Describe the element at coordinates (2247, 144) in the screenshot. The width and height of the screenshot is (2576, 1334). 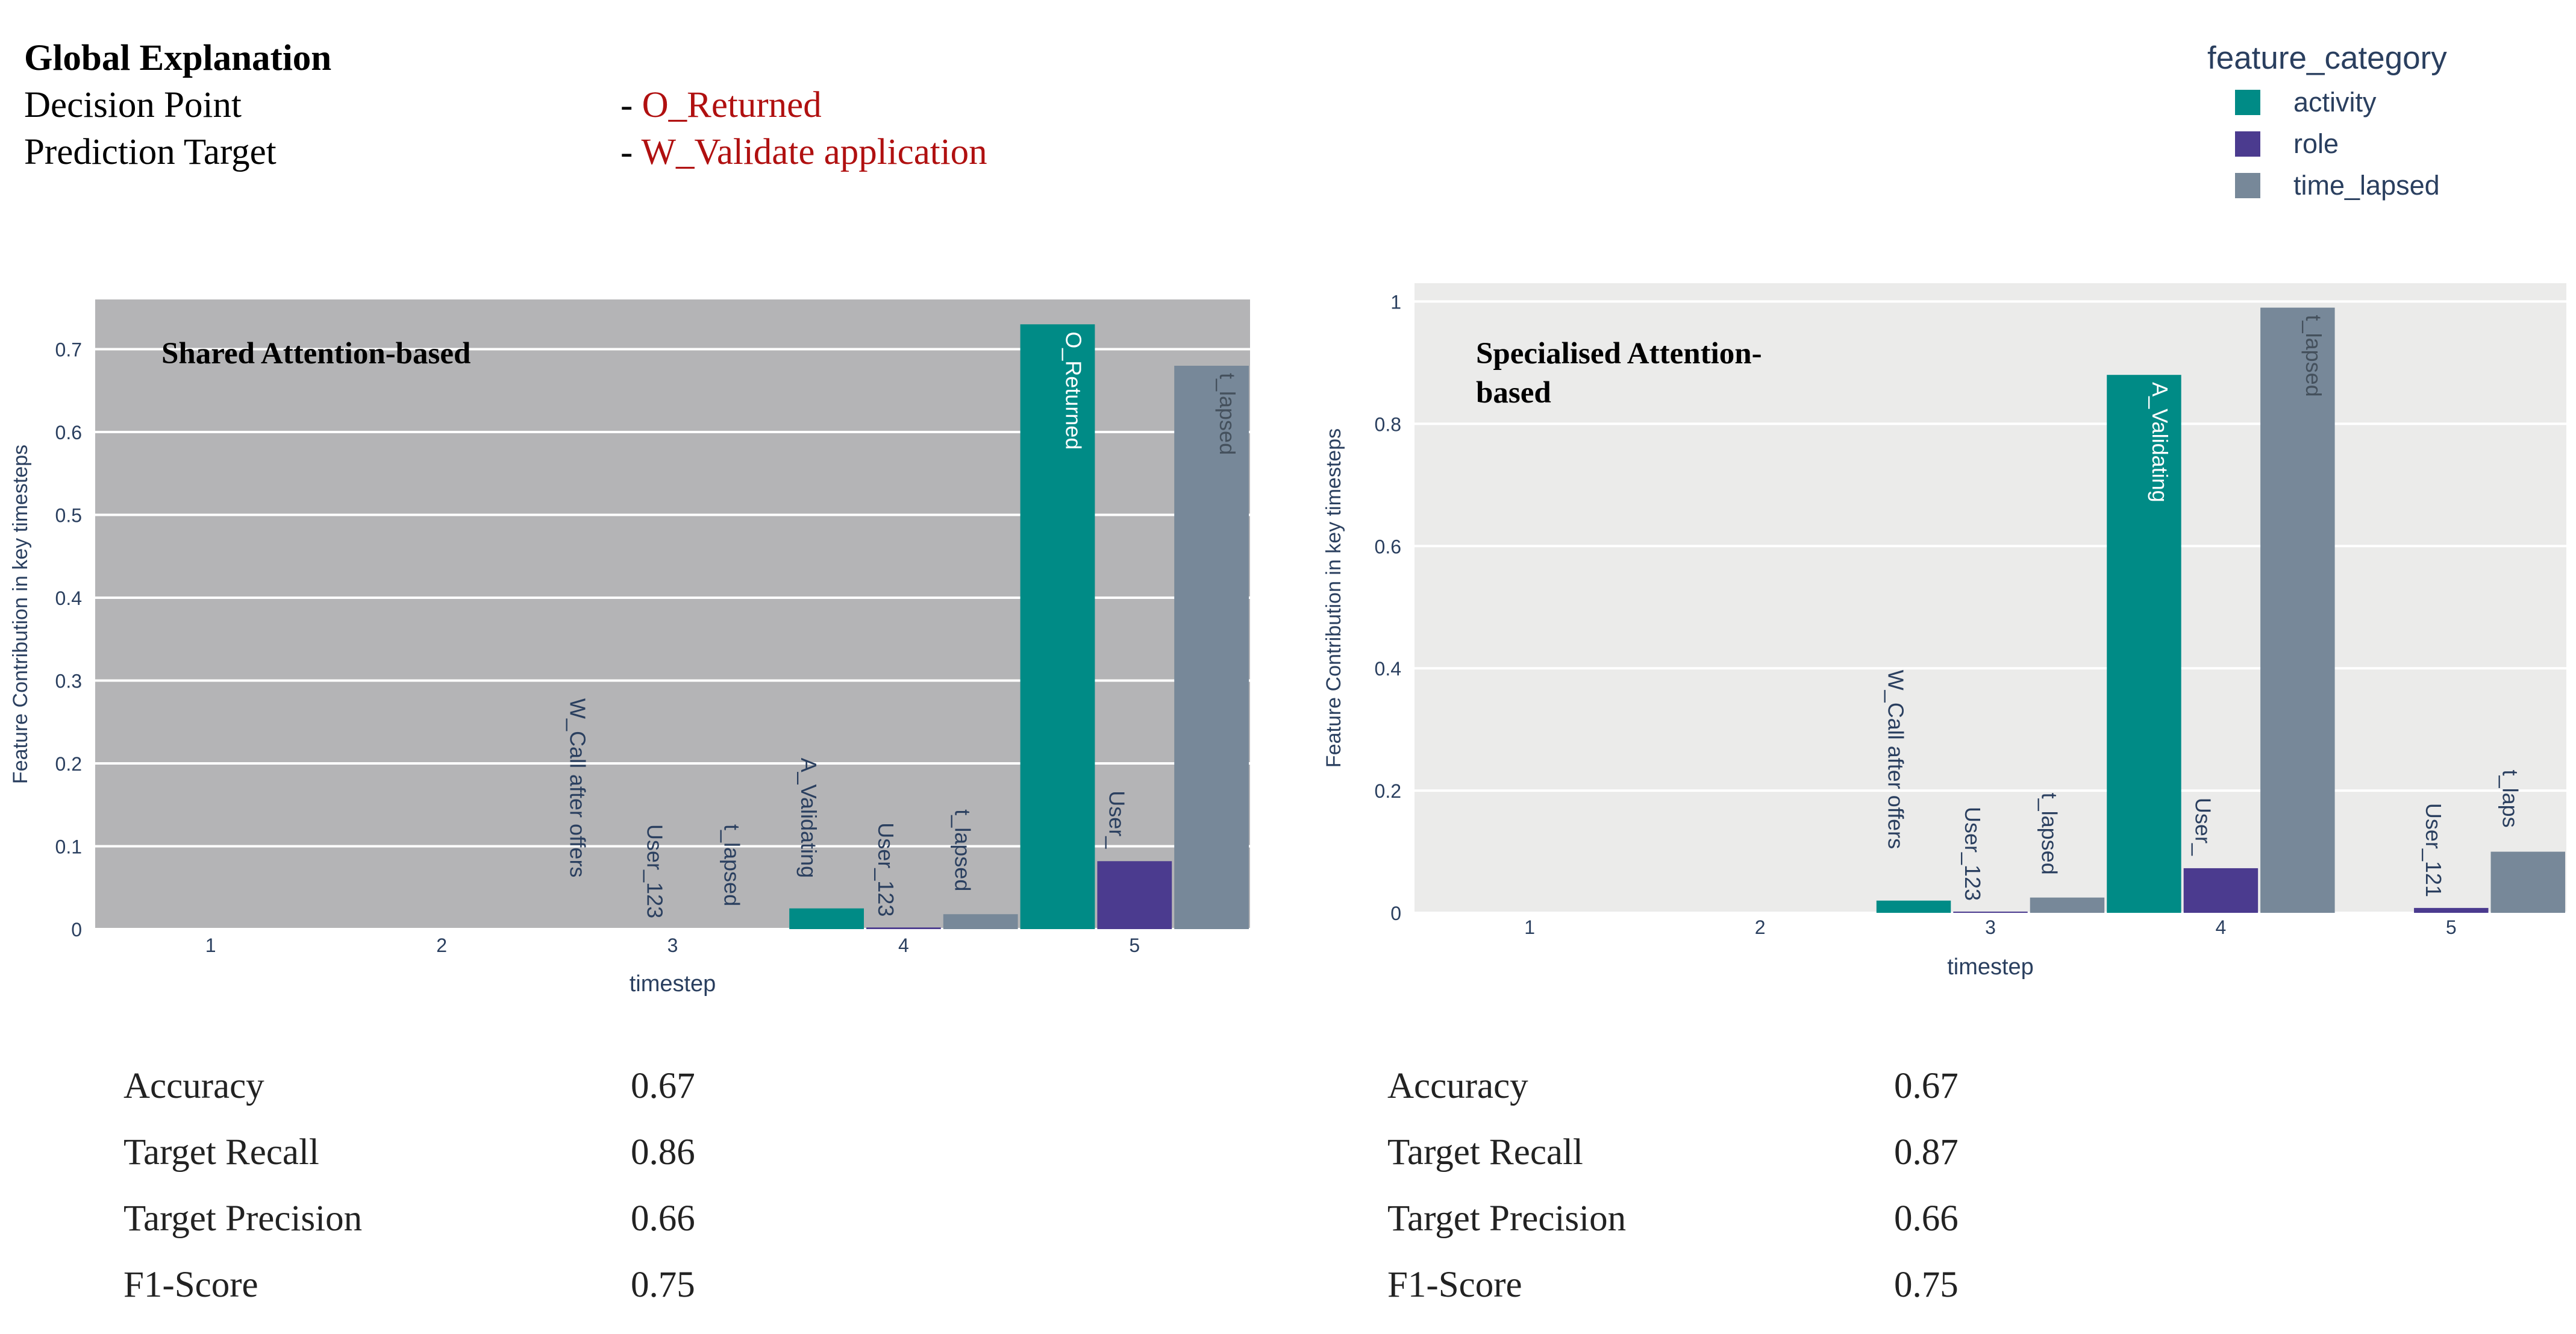
I see `legend-swatch-role` at that location.